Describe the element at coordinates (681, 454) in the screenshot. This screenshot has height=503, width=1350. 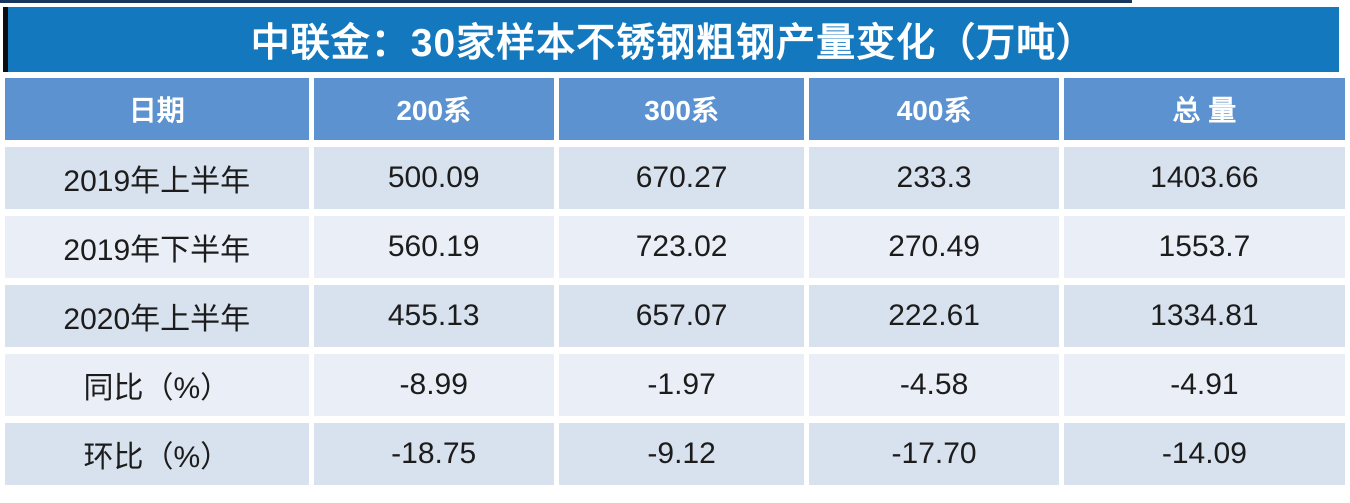
I see `cell-300: -9.12` at that location.